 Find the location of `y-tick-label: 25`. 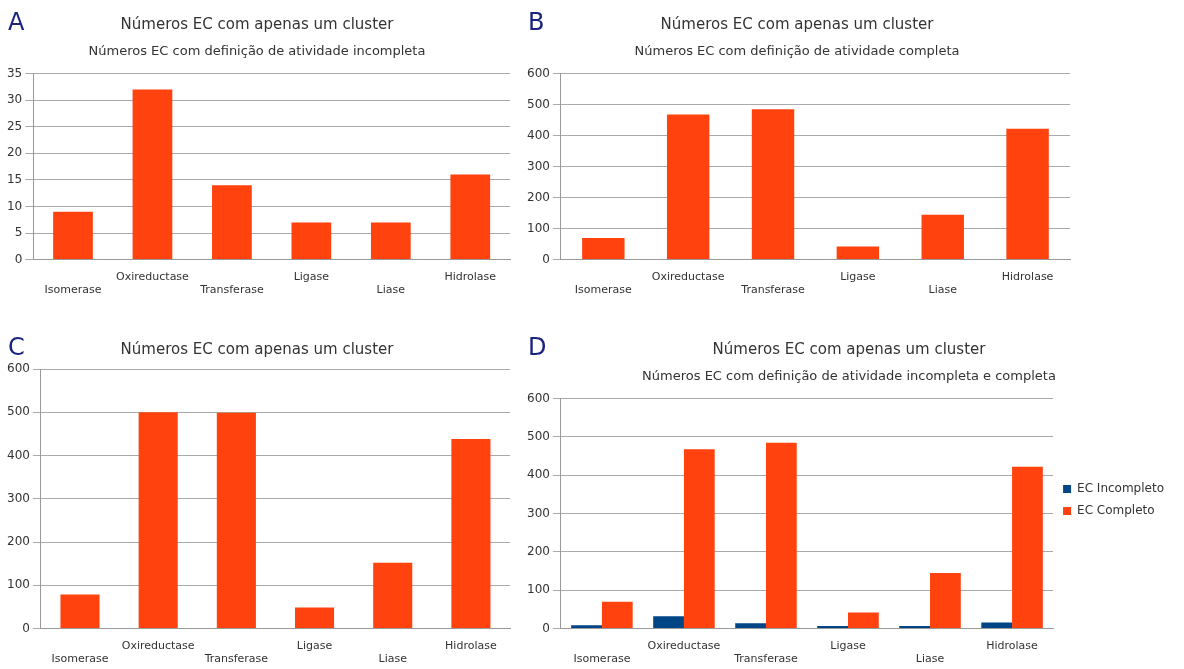

y-tick-label: 25 is located at coordinates (14, 125).